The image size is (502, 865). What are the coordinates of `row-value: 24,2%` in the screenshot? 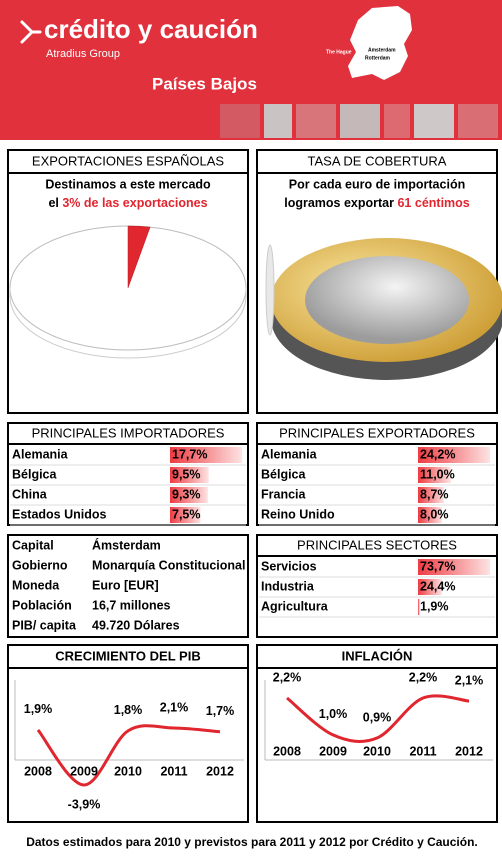 It's located at (437, 454).